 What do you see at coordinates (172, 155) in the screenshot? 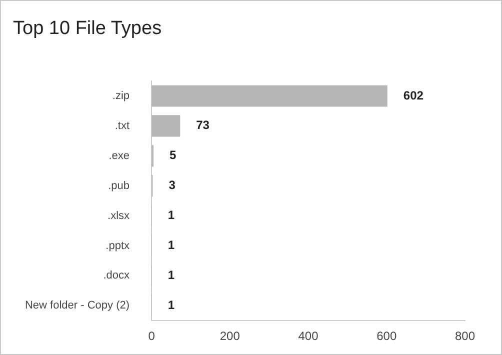
I see `data-label: 5` at bounding box center [172, 155].